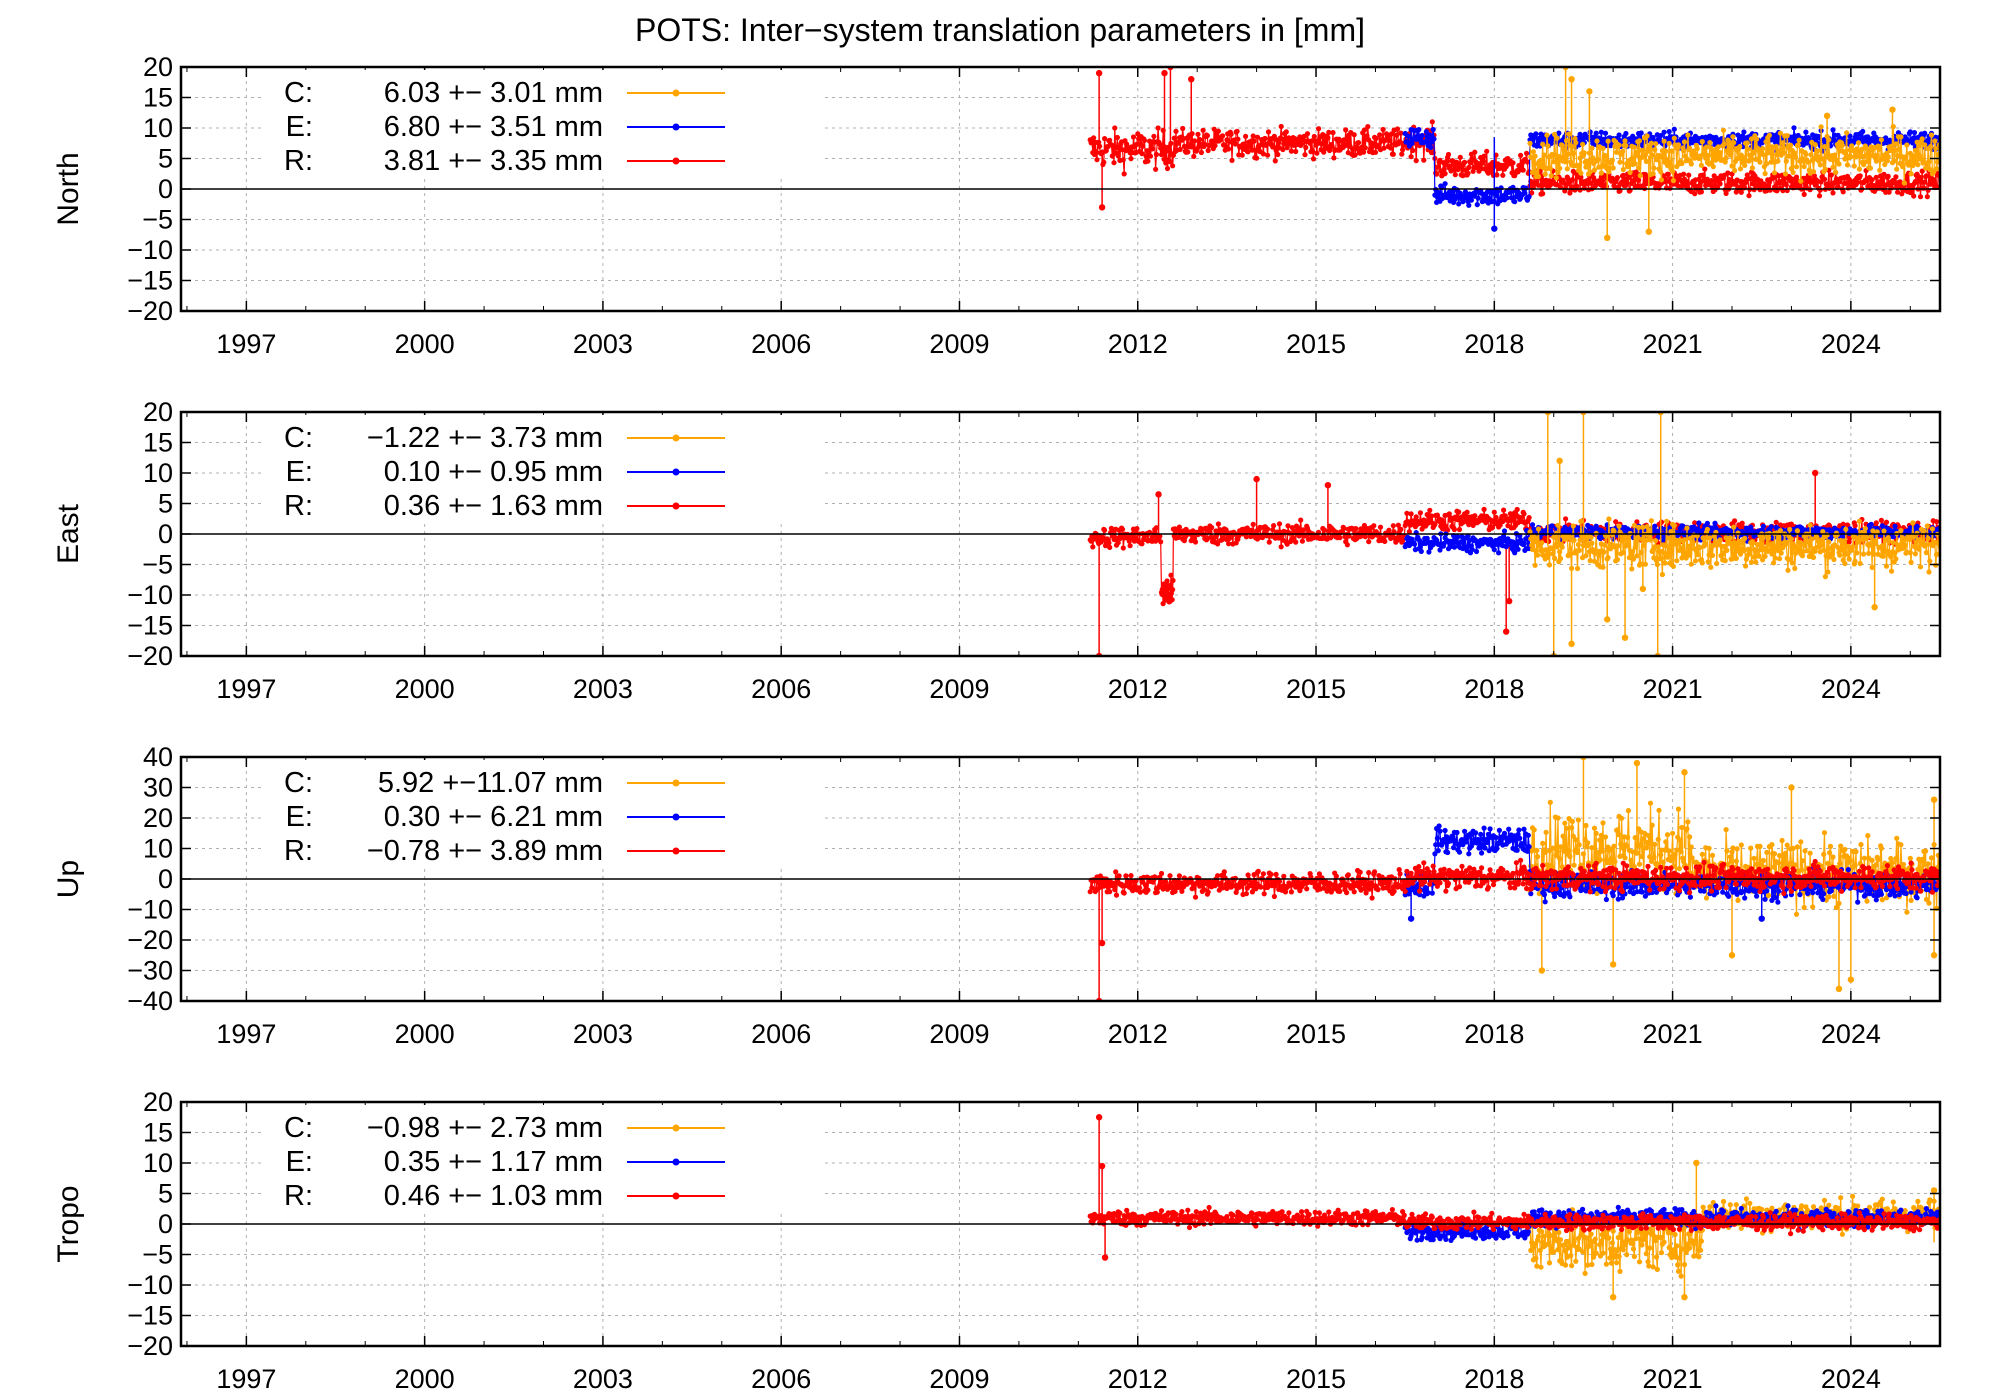 This screenshot has width=2000, height=1400. I want to click on legend-value: −1.22 +− 3.73 mm, so click(485, 438).